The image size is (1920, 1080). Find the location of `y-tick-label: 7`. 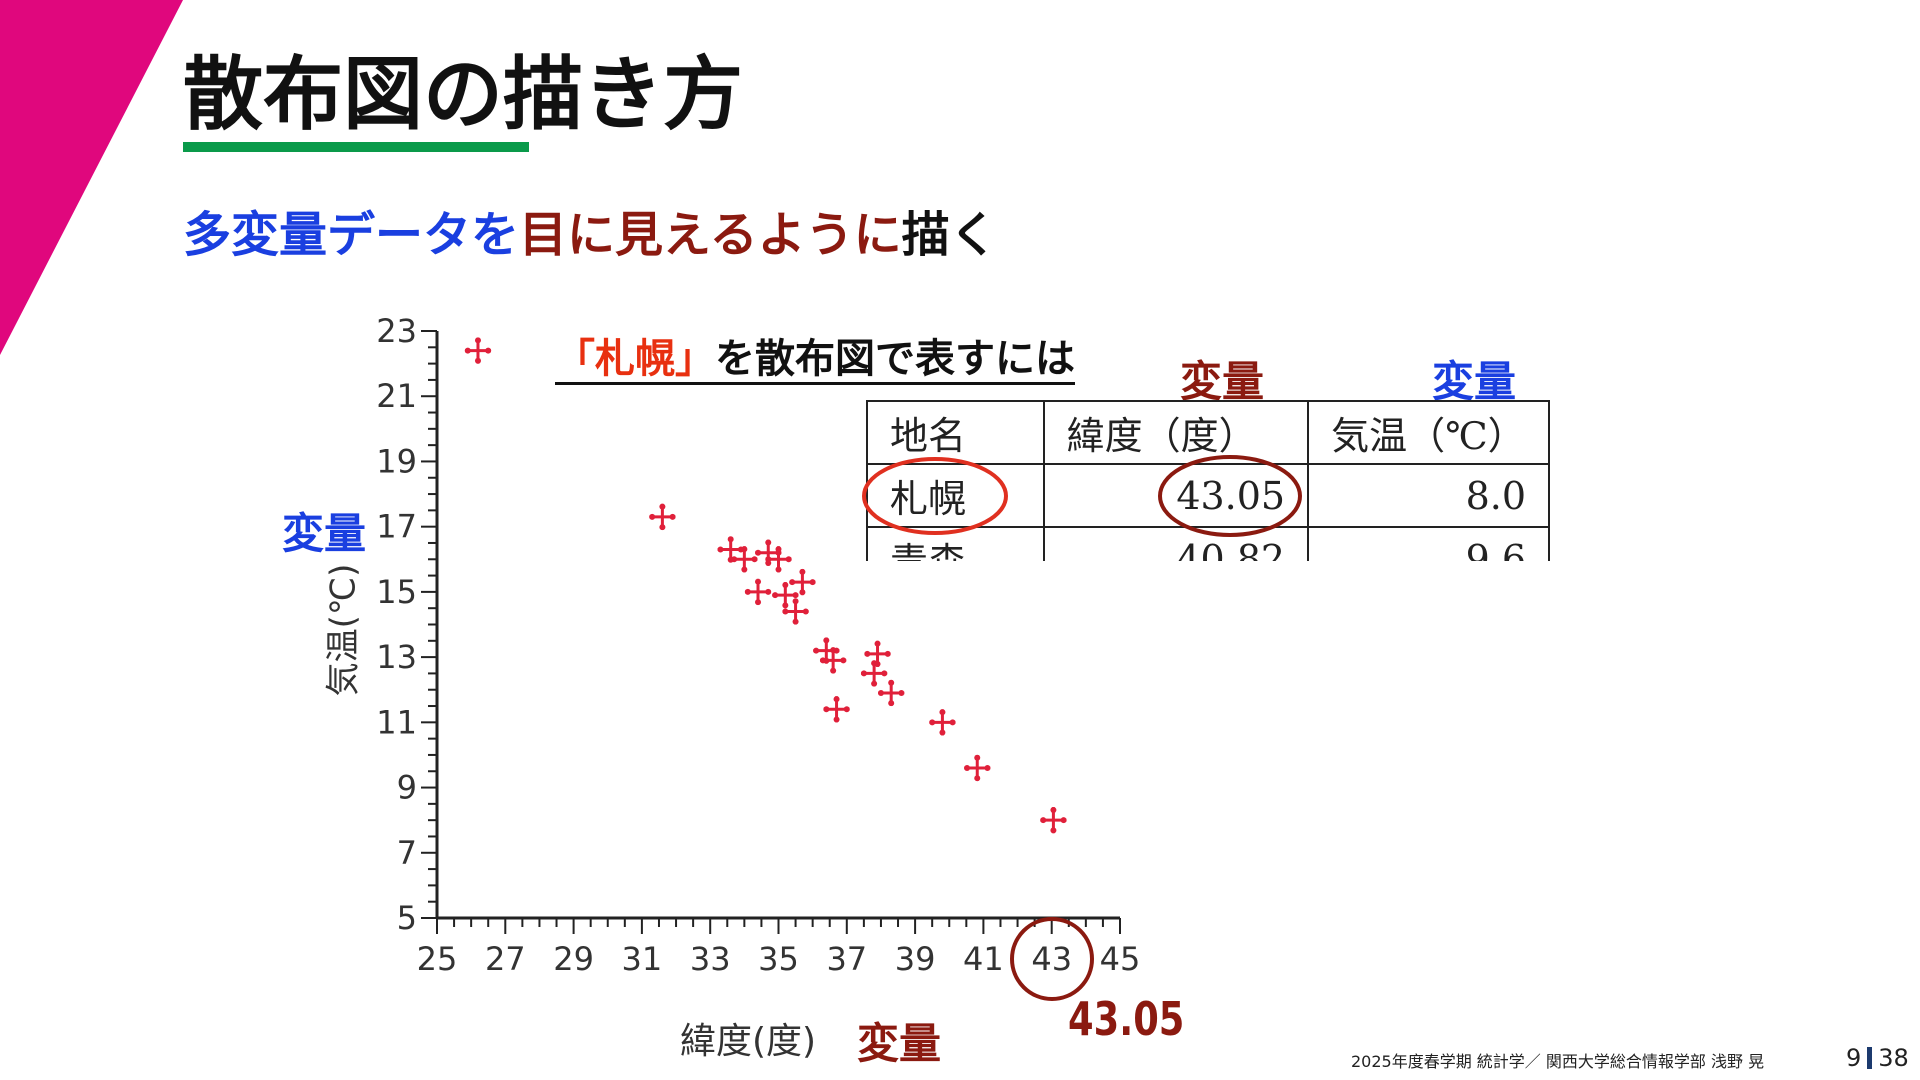

y-tick-label: 7 is located at coordinates (407, 853).